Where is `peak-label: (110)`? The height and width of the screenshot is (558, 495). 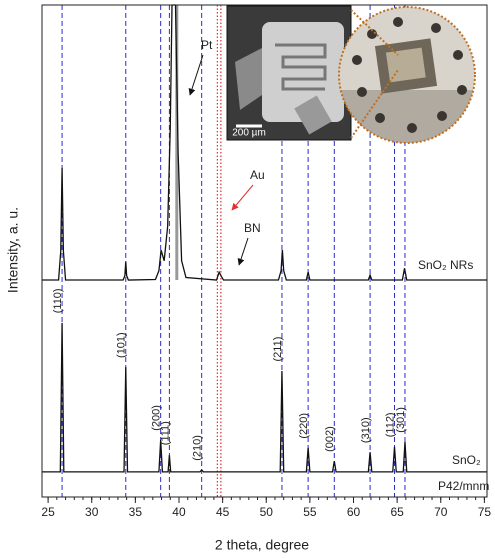
peak-label: (110) is located at coordinates (58, 300).